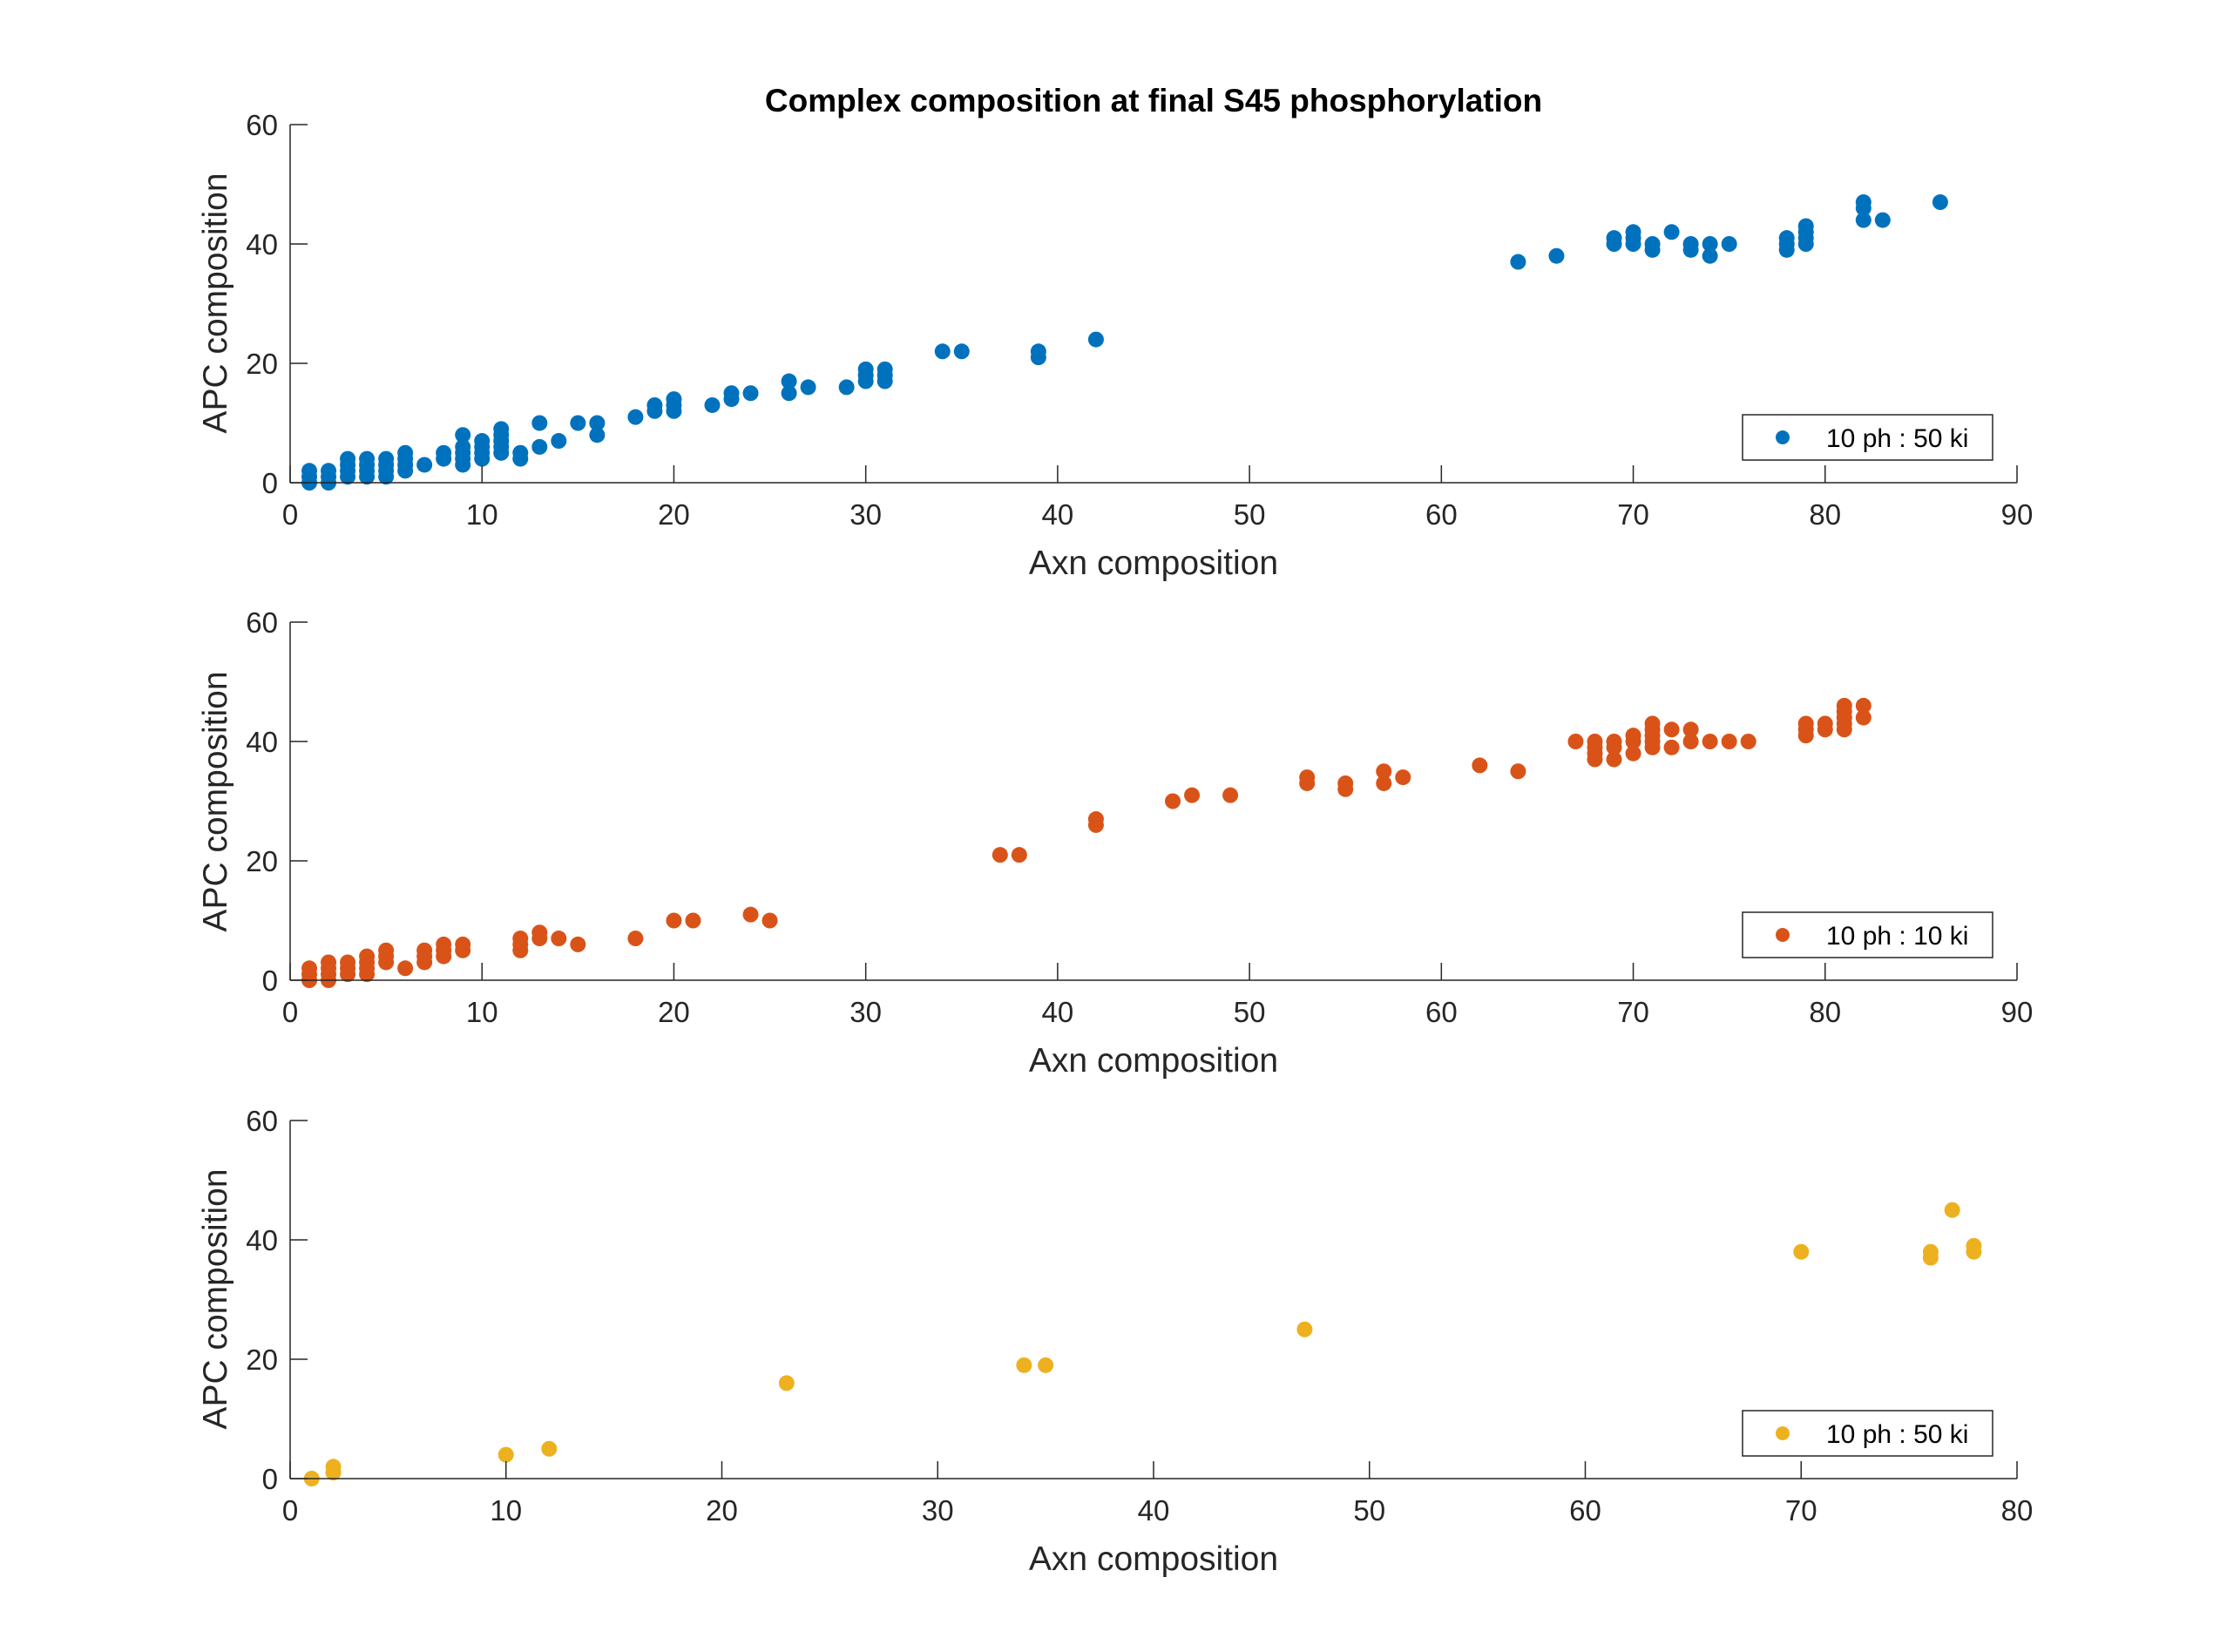 This screenshot has width=2220, height=1652. I want to click on subplot-1-y-axis-label: APC composition, so click(215, 303).